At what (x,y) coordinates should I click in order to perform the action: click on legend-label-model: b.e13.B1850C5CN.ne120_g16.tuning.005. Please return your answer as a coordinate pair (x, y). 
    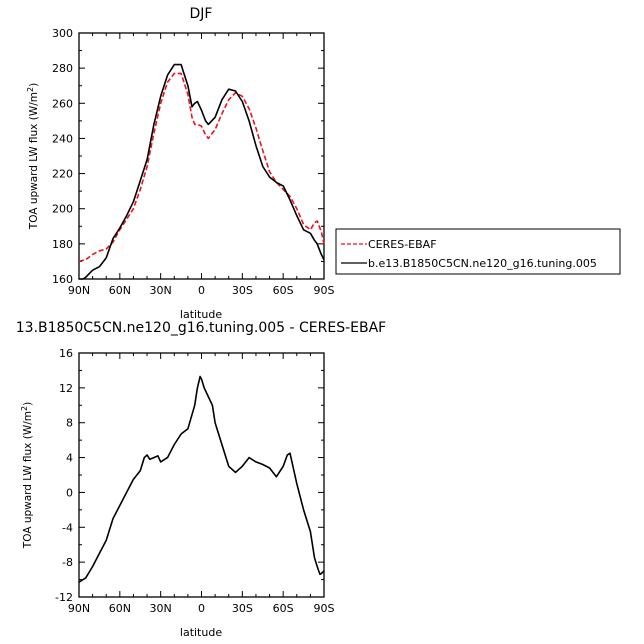
    Looking at the image, I should click on (482, 263).